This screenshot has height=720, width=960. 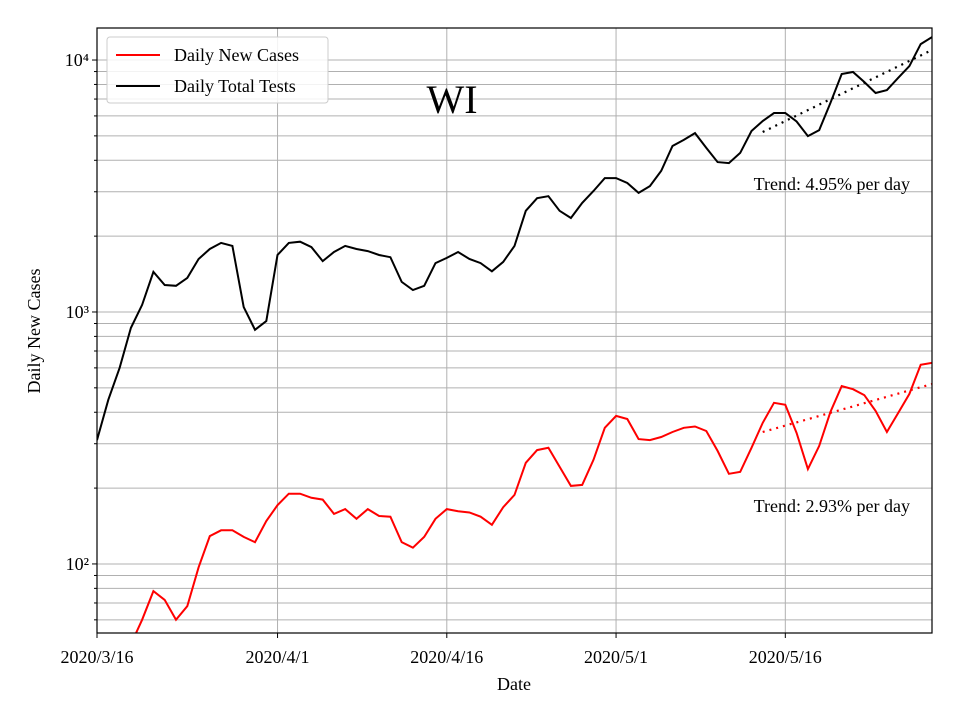 I want to click on trend-label: Trend: 2.93% per day, so click(x=832, y=506).